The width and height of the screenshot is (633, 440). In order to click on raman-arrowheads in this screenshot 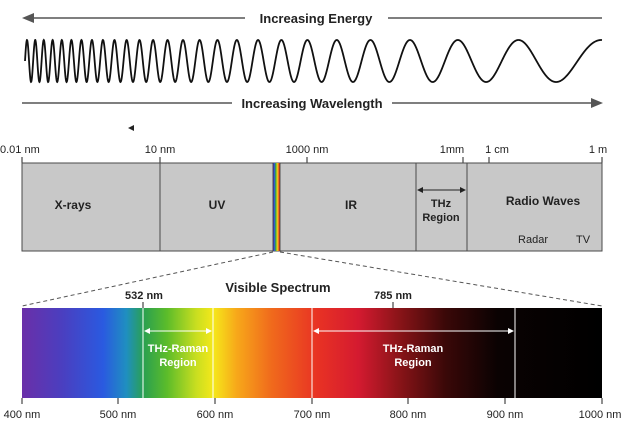, I will do `click(329, 331)`.